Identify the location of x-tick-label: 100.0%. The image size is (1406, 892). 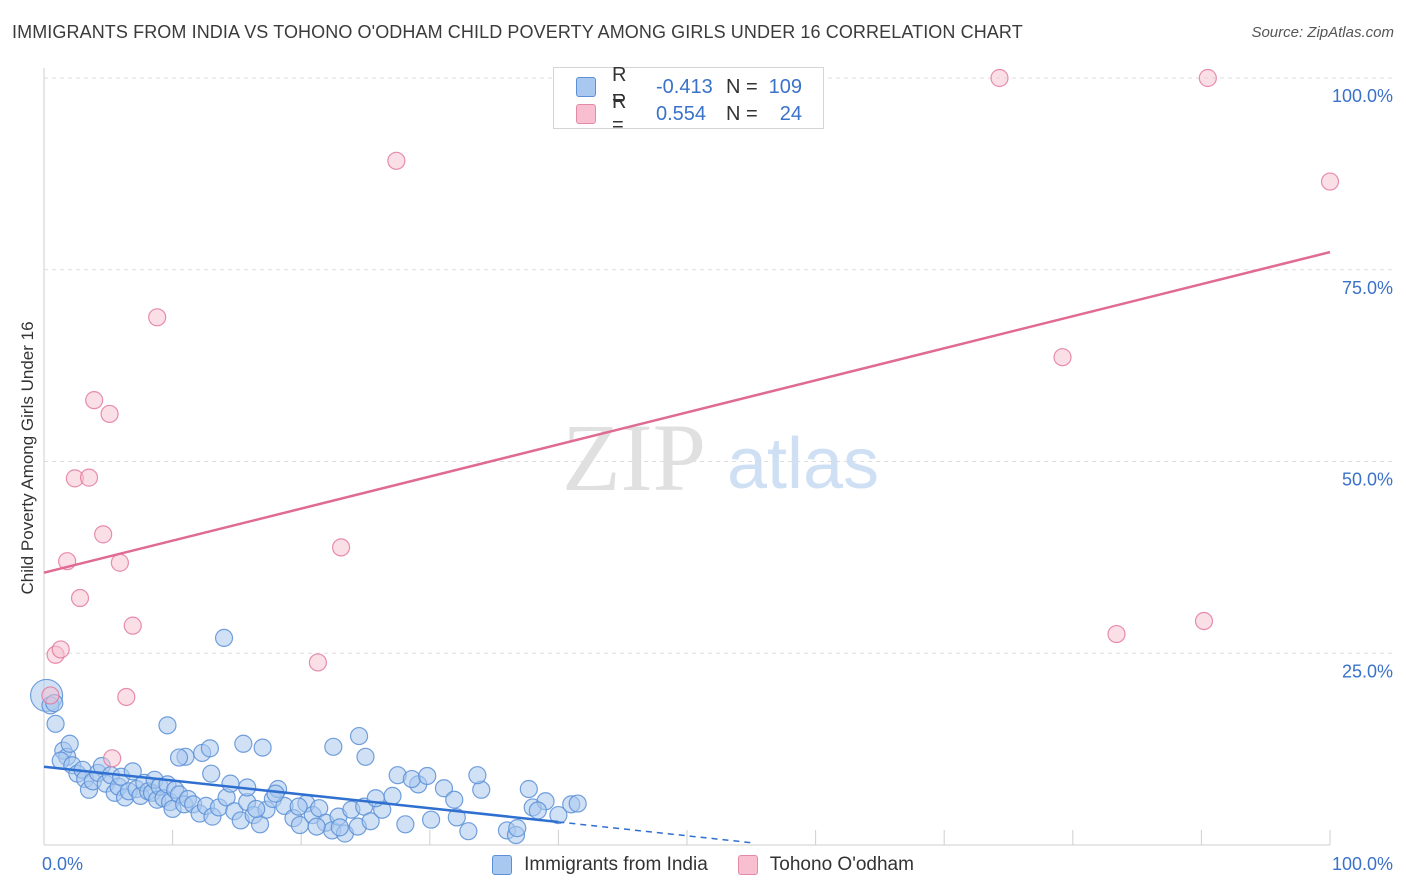
(1362, 864).